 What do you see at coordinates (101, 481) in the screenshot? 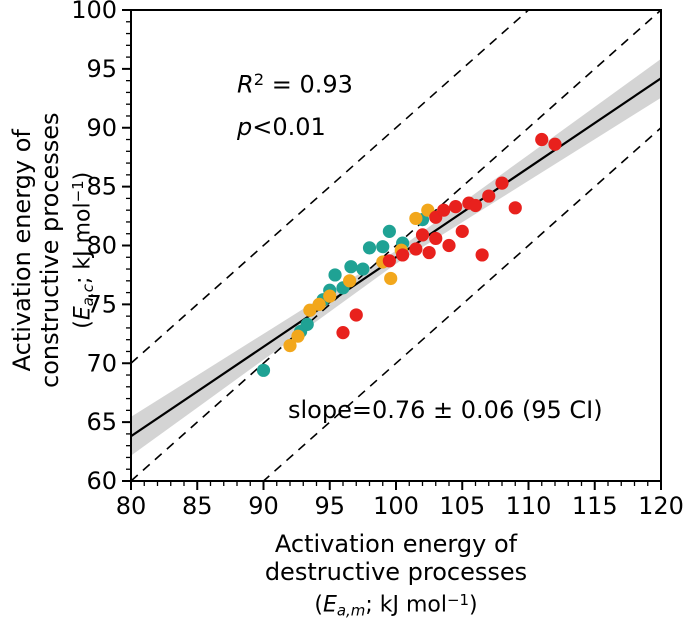
I see `y-tick-label: 60` at bounding box center [101, 481].